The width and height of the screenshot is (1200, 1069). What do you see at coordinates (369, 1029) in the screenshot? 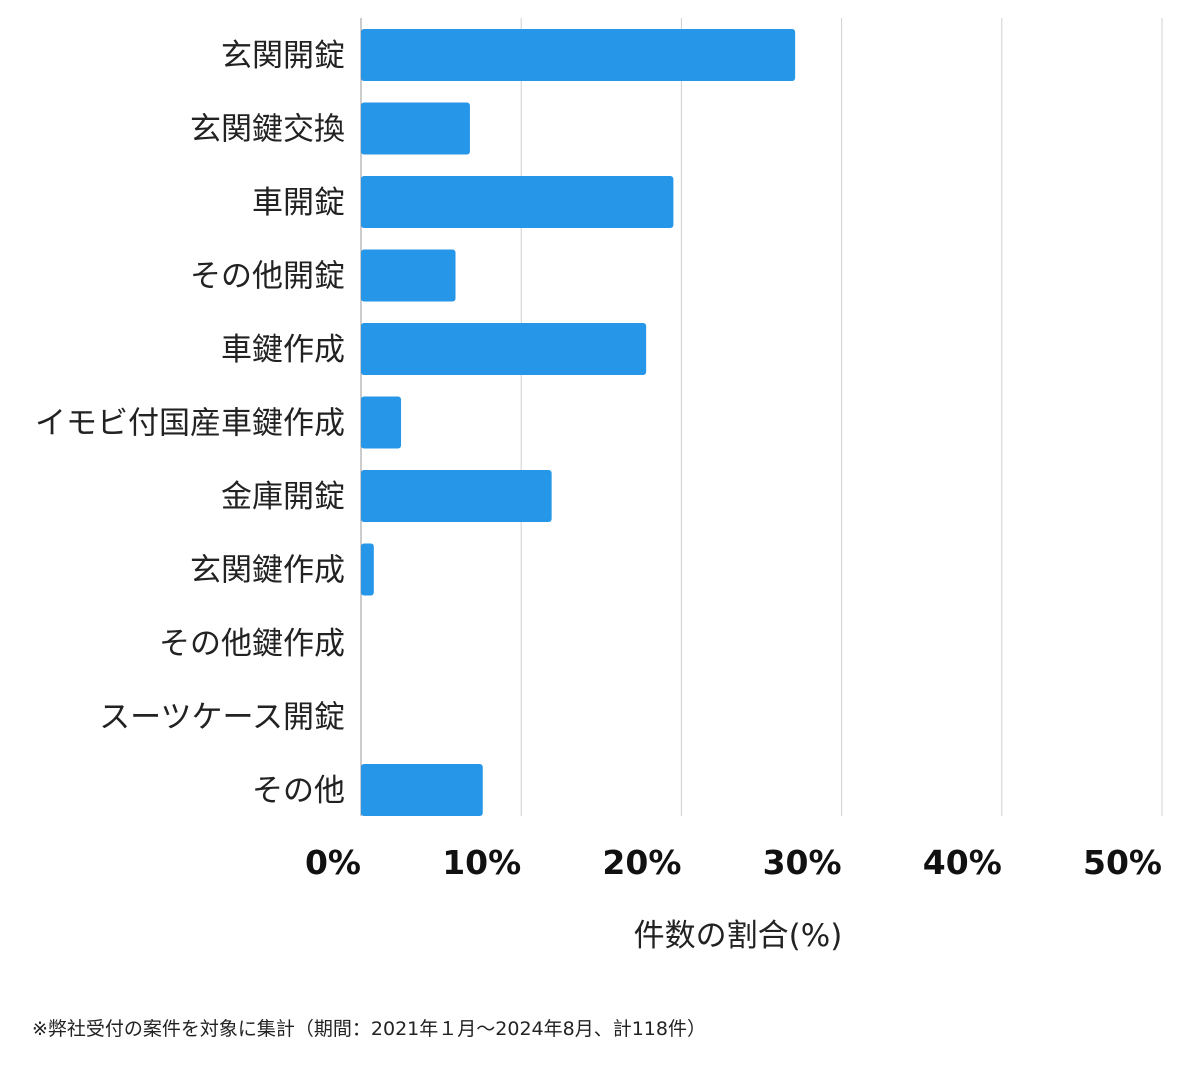
I see `footnote: ※弊社受付の案件を対象に集計（期間：2021年１月〜2024年8月、計118件）` at bounding box center [369, 1029].